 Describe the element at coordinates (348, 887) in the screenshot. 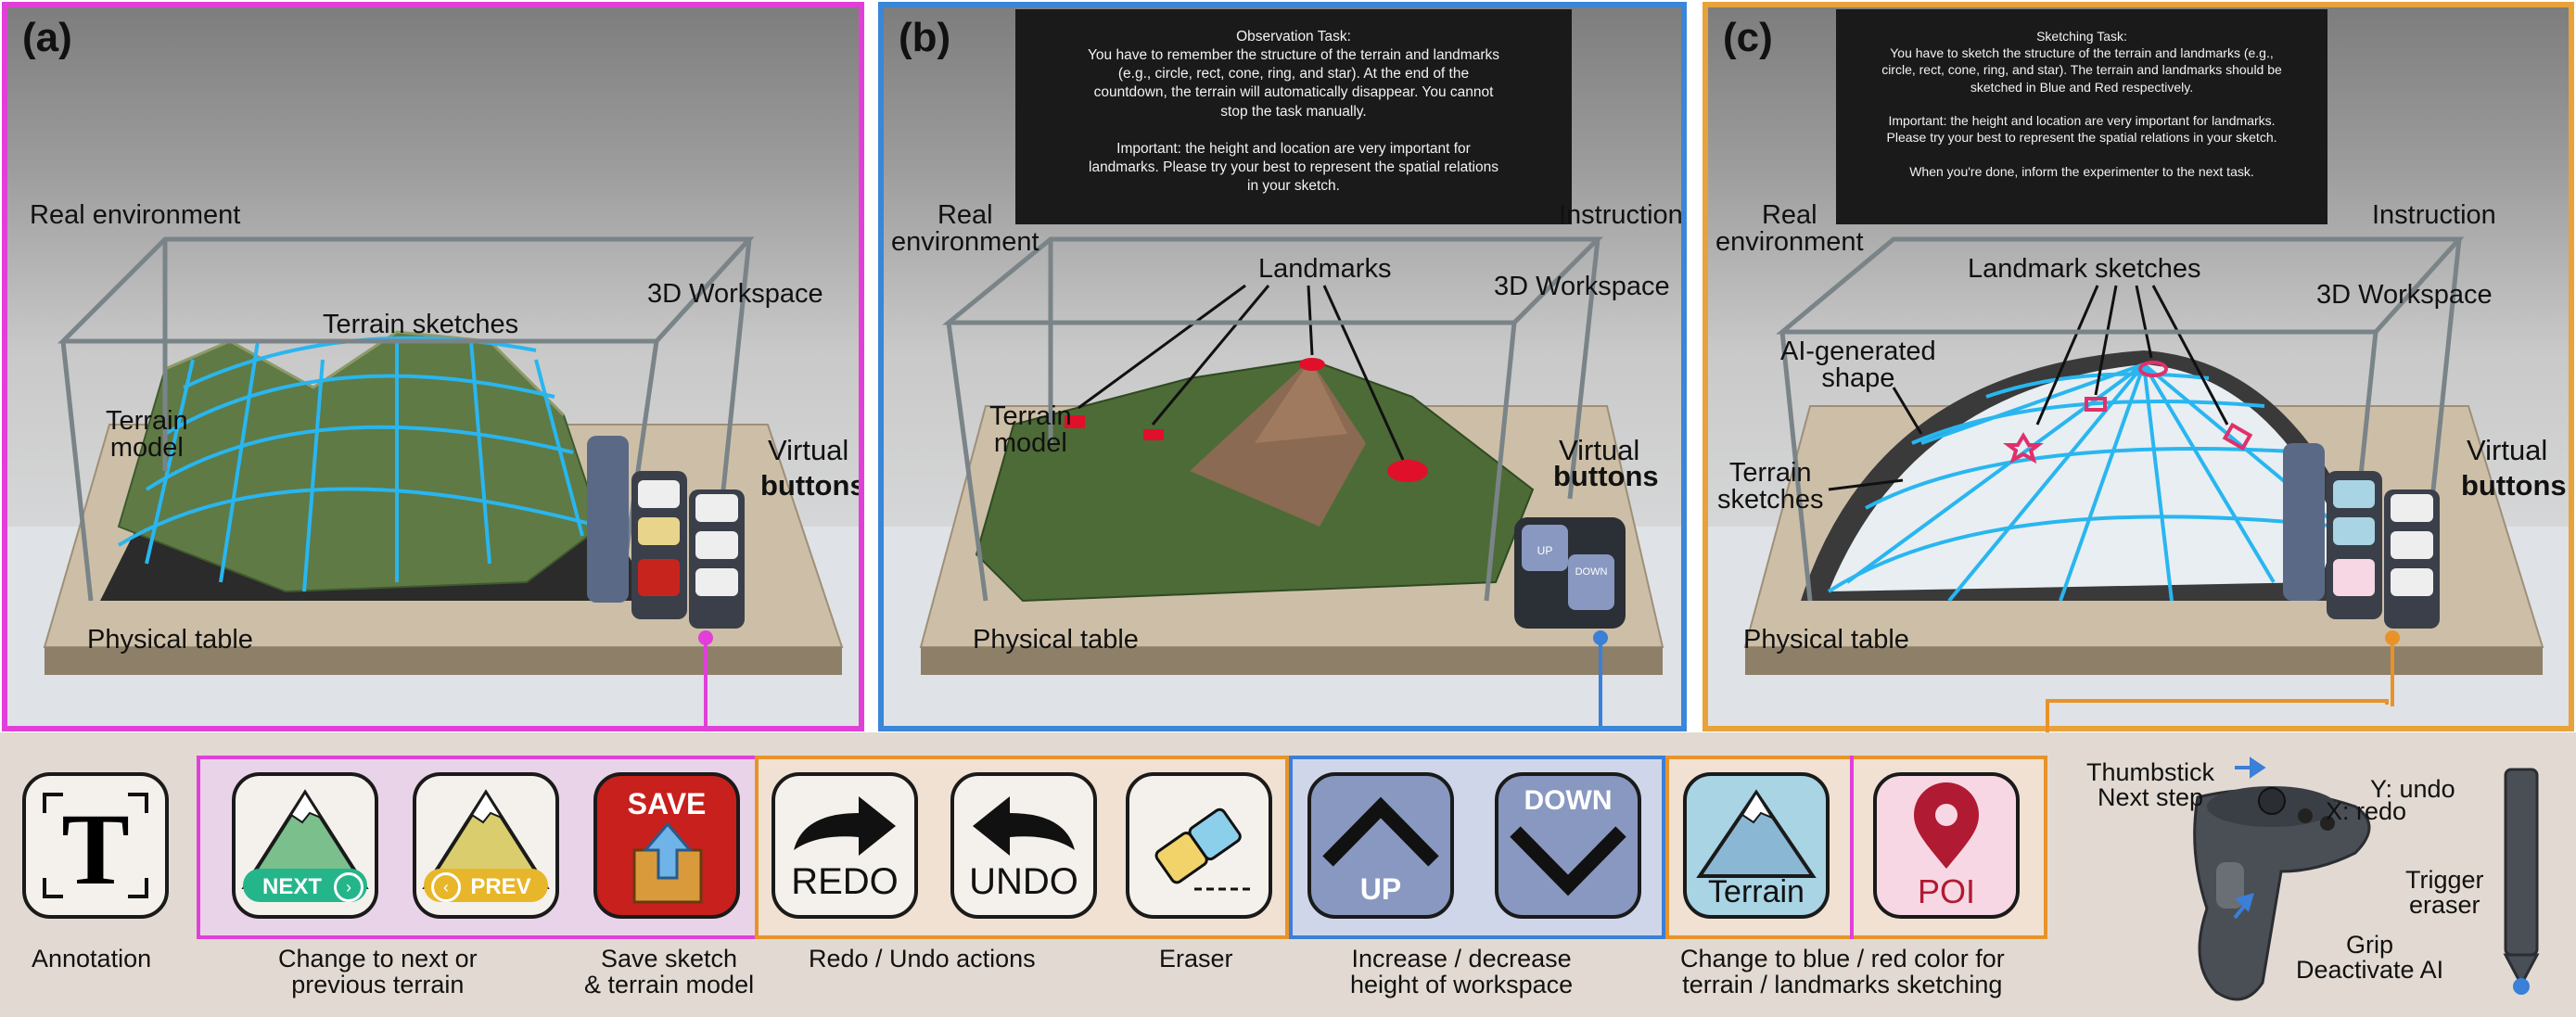

I see `next-arrow-icon: ›` at that location.